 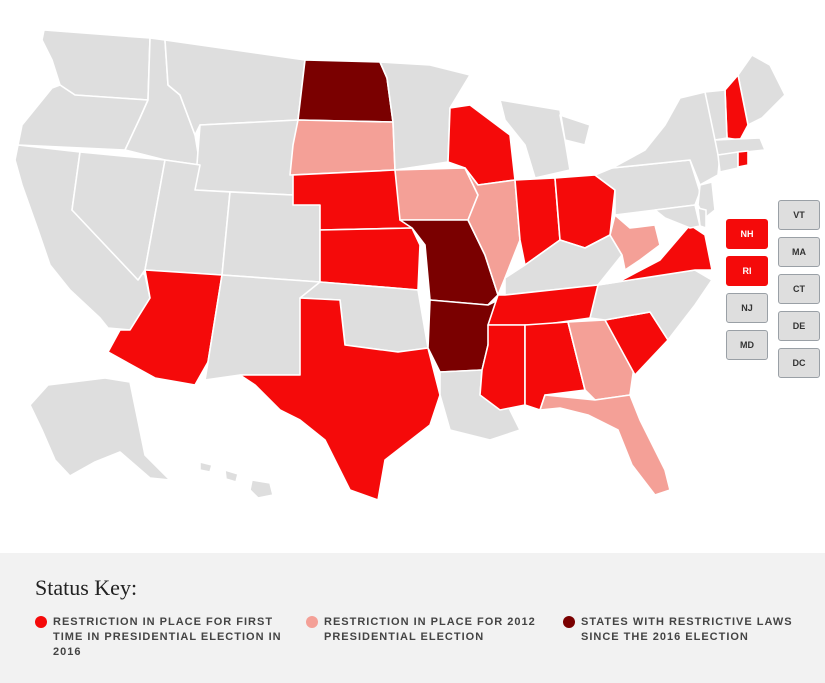 I want to click on box-md: MD, so click(x=747, y=345).